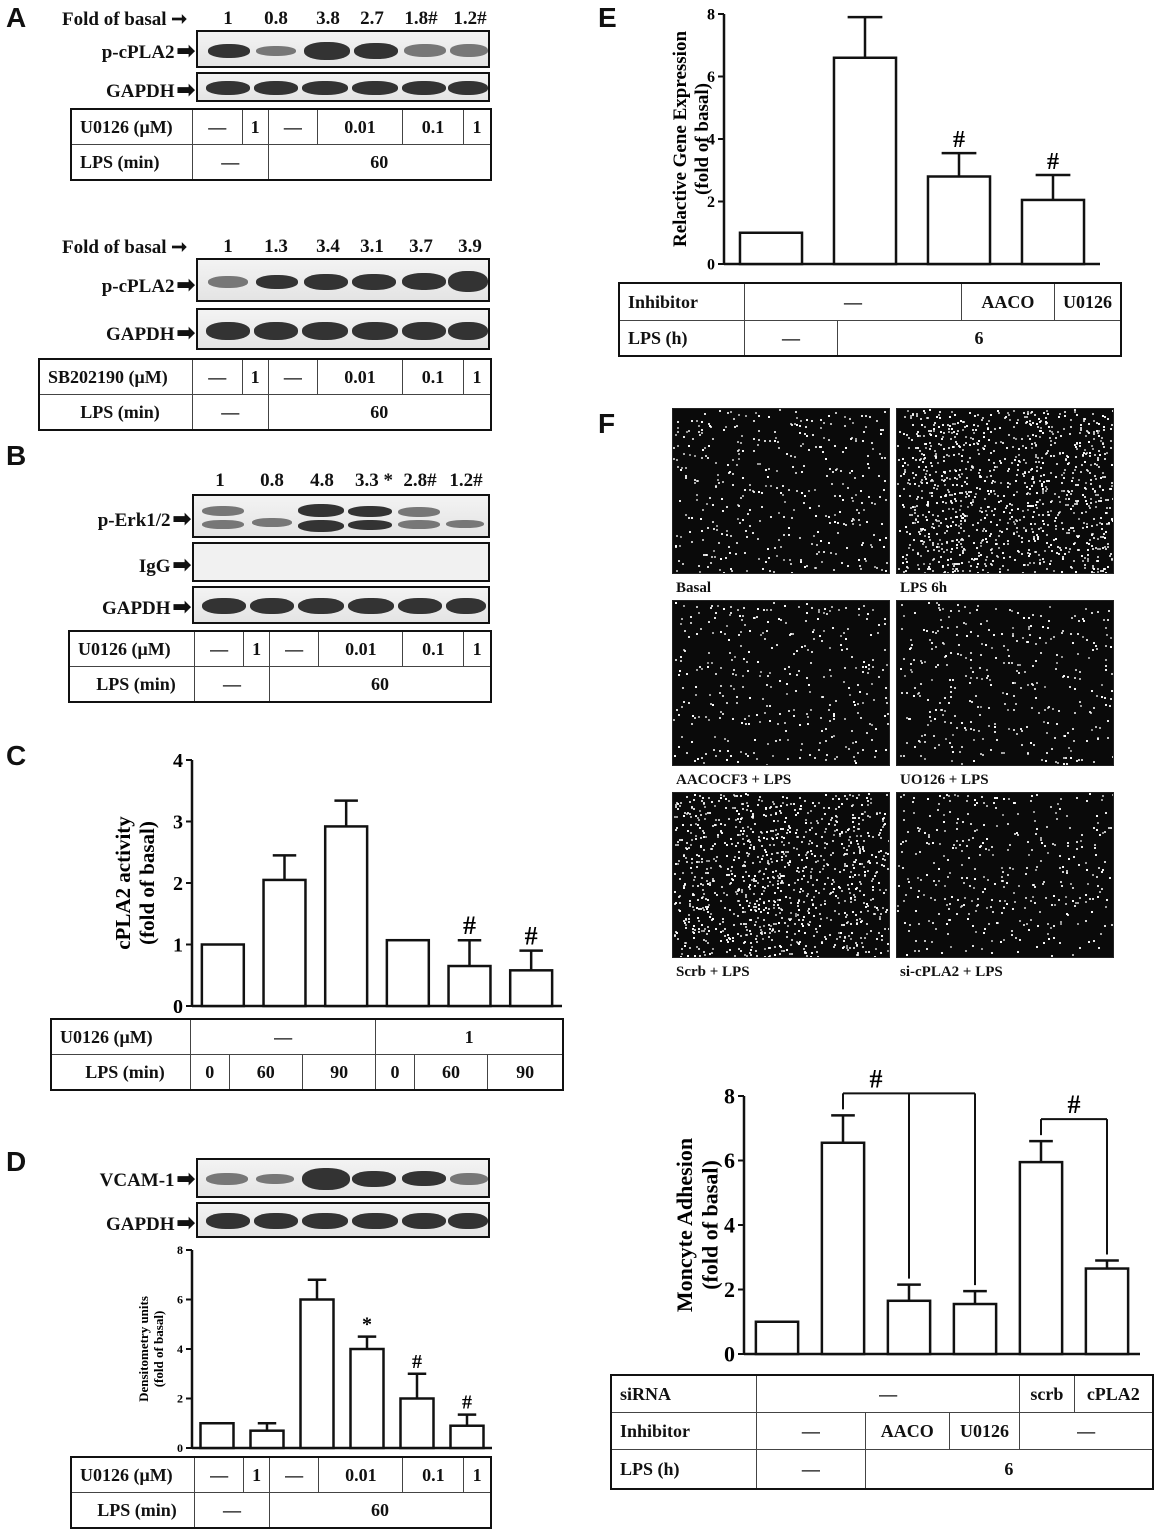  What do you see at coordinates (372, 246) in the screenshot?
I see `fold-value: 3.1` at bounding box center [372, 246].